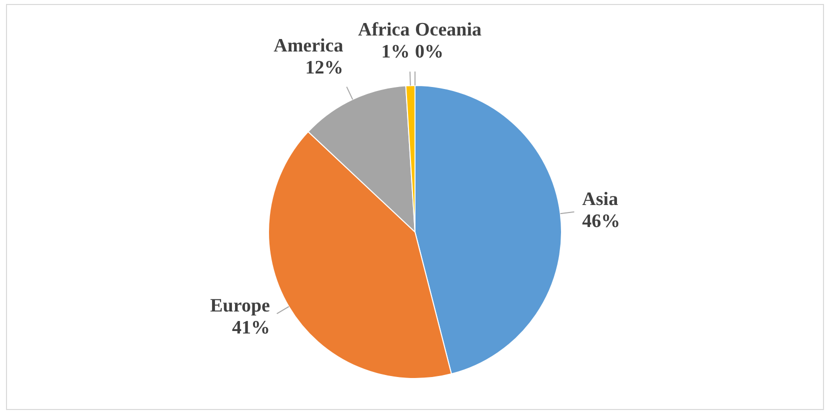 The height and width of the screenshot is (414, 830). Describe the element at coordinates (600, 199) in the screenshot. I see `slice-label: Asia` at that location.